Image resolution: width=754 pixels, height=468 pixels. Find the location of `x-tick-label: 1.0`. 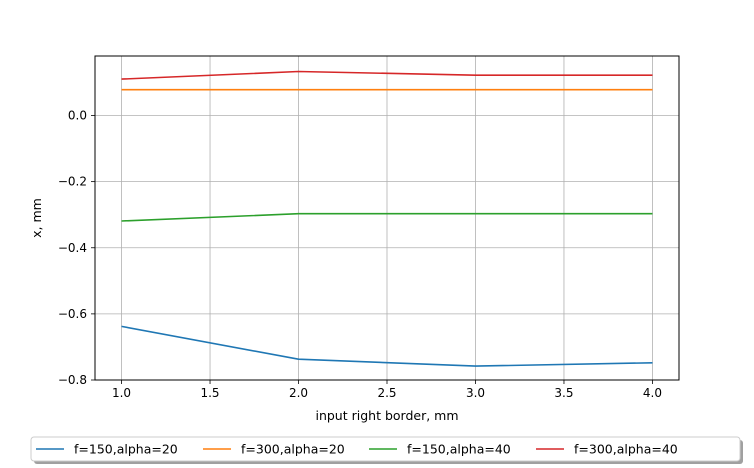

x-tick-label: 1.0 is located at coordinates (121, 393).